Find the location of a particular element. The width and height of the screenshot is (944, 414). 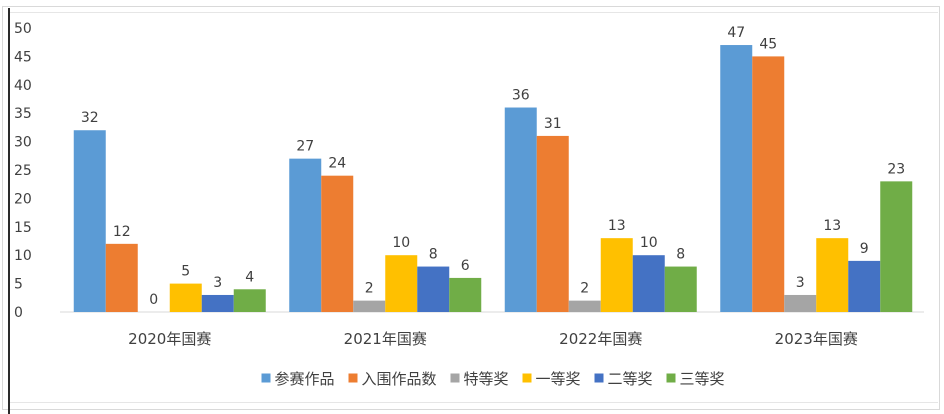

legend-item: 一等奖 is located at coordinates (551, 379).